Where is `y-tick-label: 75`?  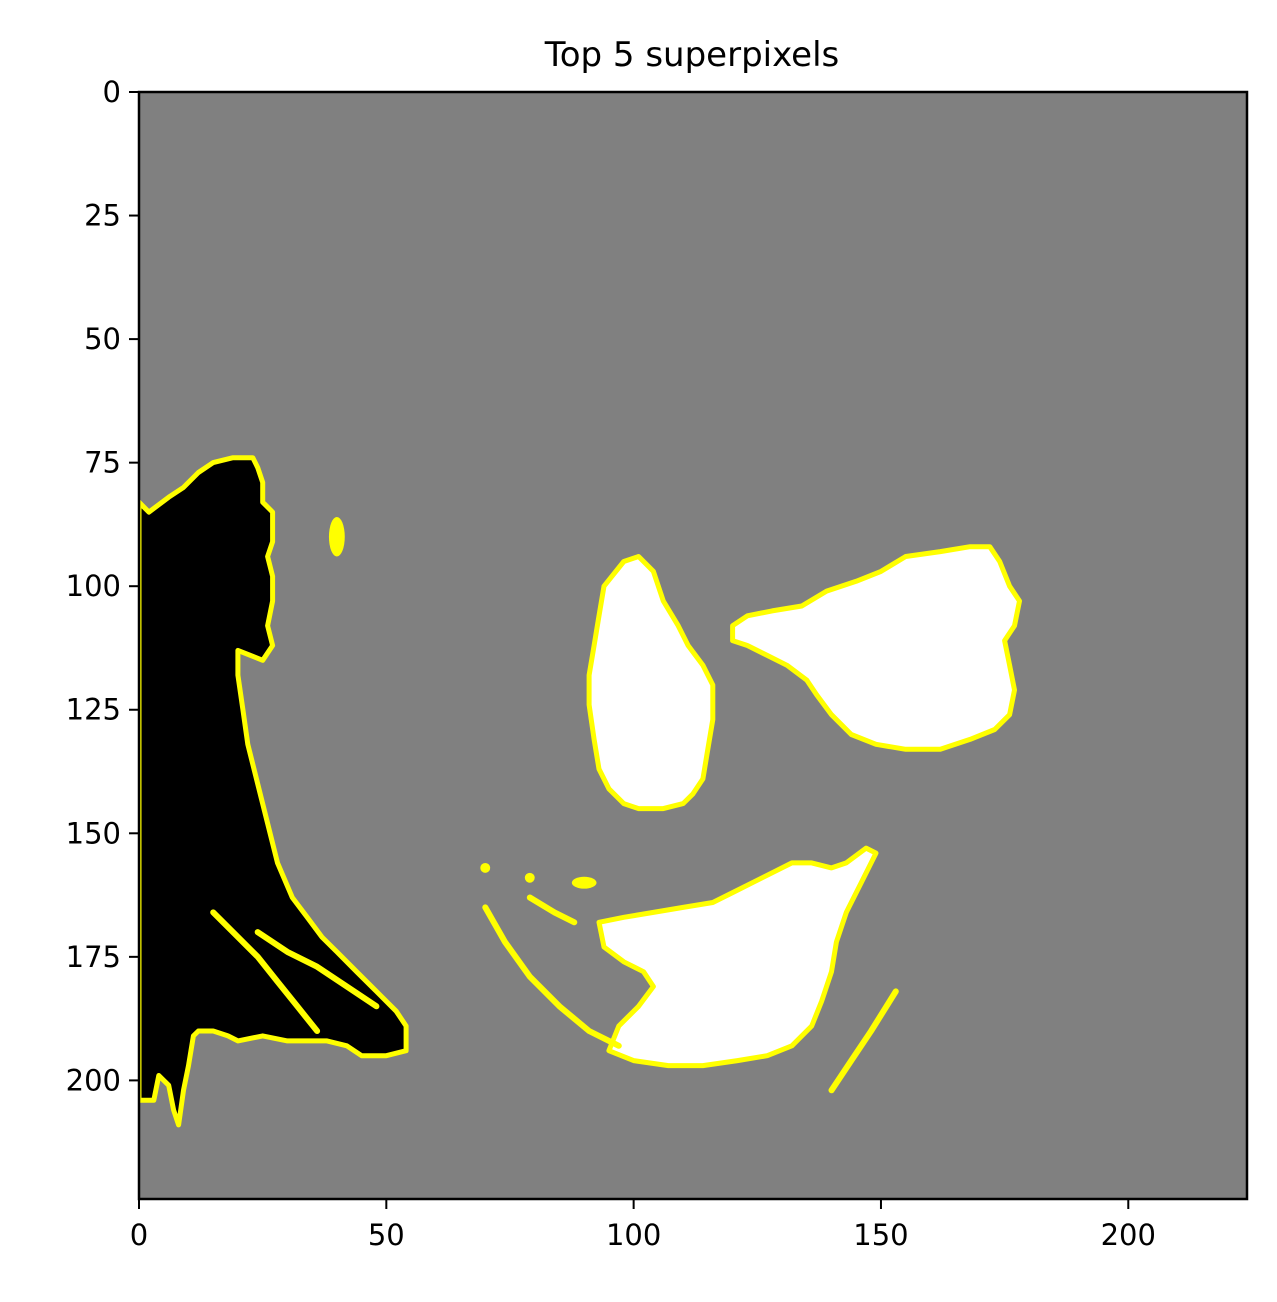 y-tick-label: 75 is located at coordinates (102, 463).